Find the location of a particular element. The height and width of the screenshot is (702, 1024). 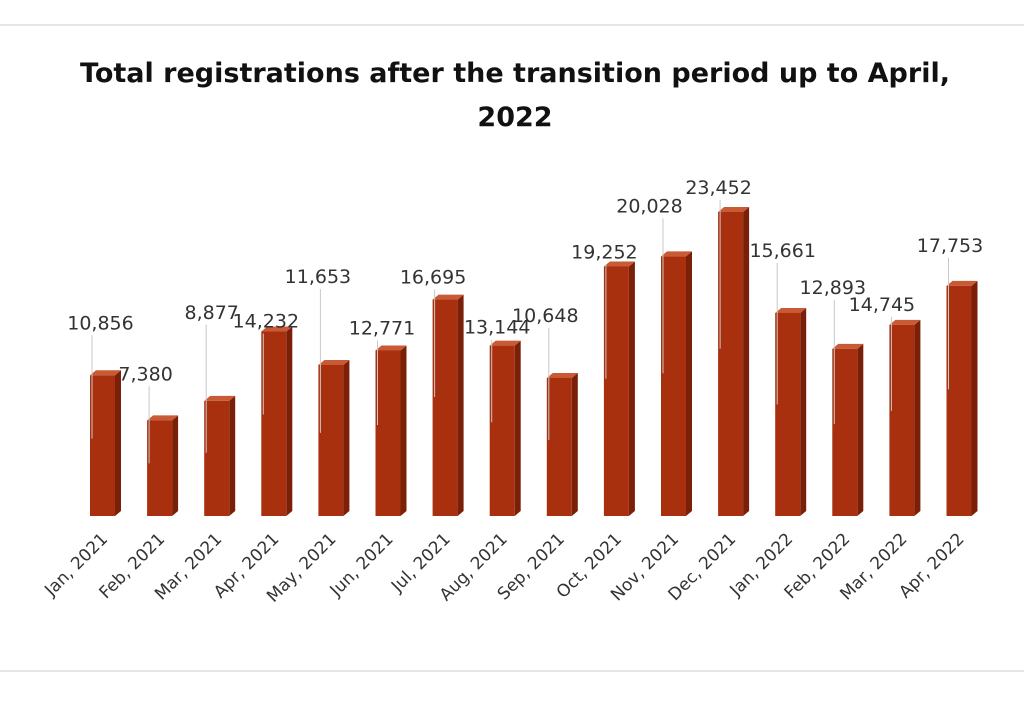

frame-bottom-border is located at coordinates (512, 671).